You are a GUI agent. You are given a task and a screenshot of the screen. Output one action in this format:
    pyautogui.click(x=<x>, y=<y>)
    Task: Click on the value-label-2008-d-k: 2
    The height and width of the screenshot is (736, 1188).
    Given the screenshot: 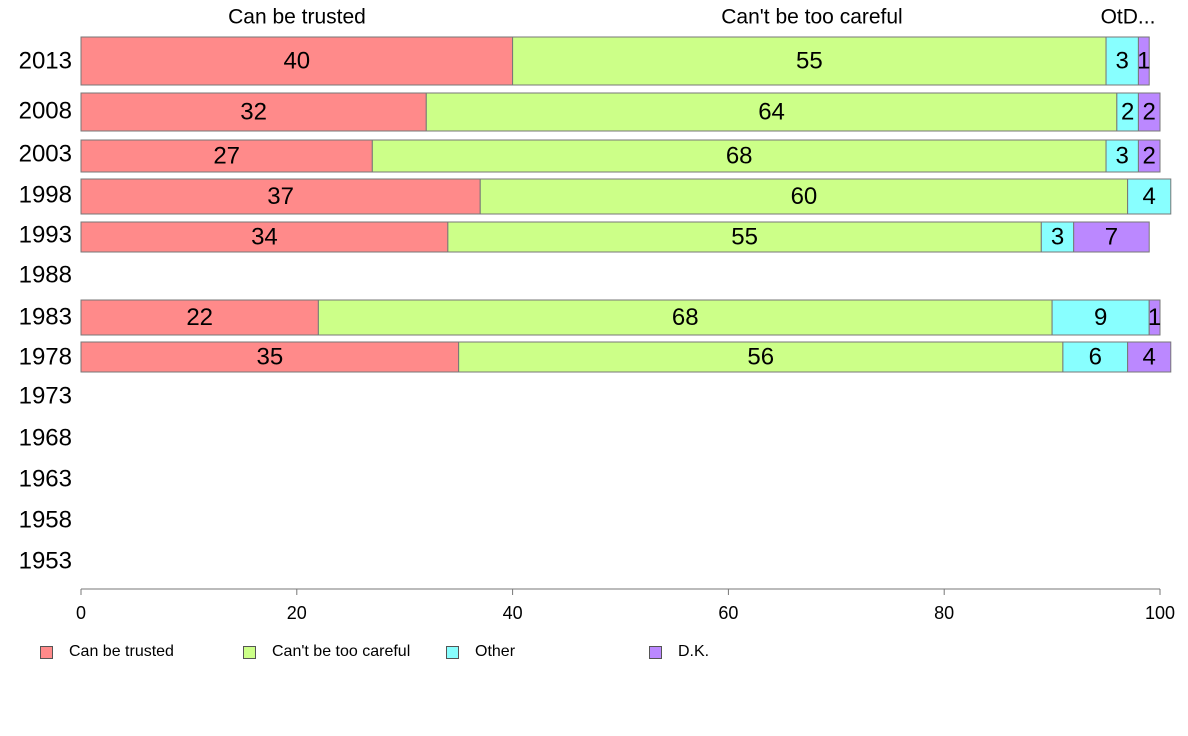 What is the action you would take?
    pyautogui.click(x=1149, y=111)
    